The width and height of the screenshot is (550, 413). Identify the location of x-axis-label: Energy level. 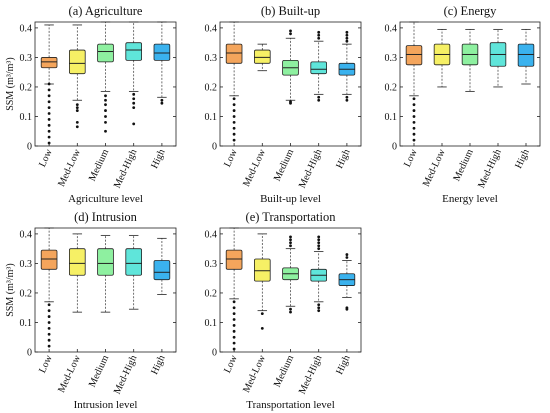
(470, 199).